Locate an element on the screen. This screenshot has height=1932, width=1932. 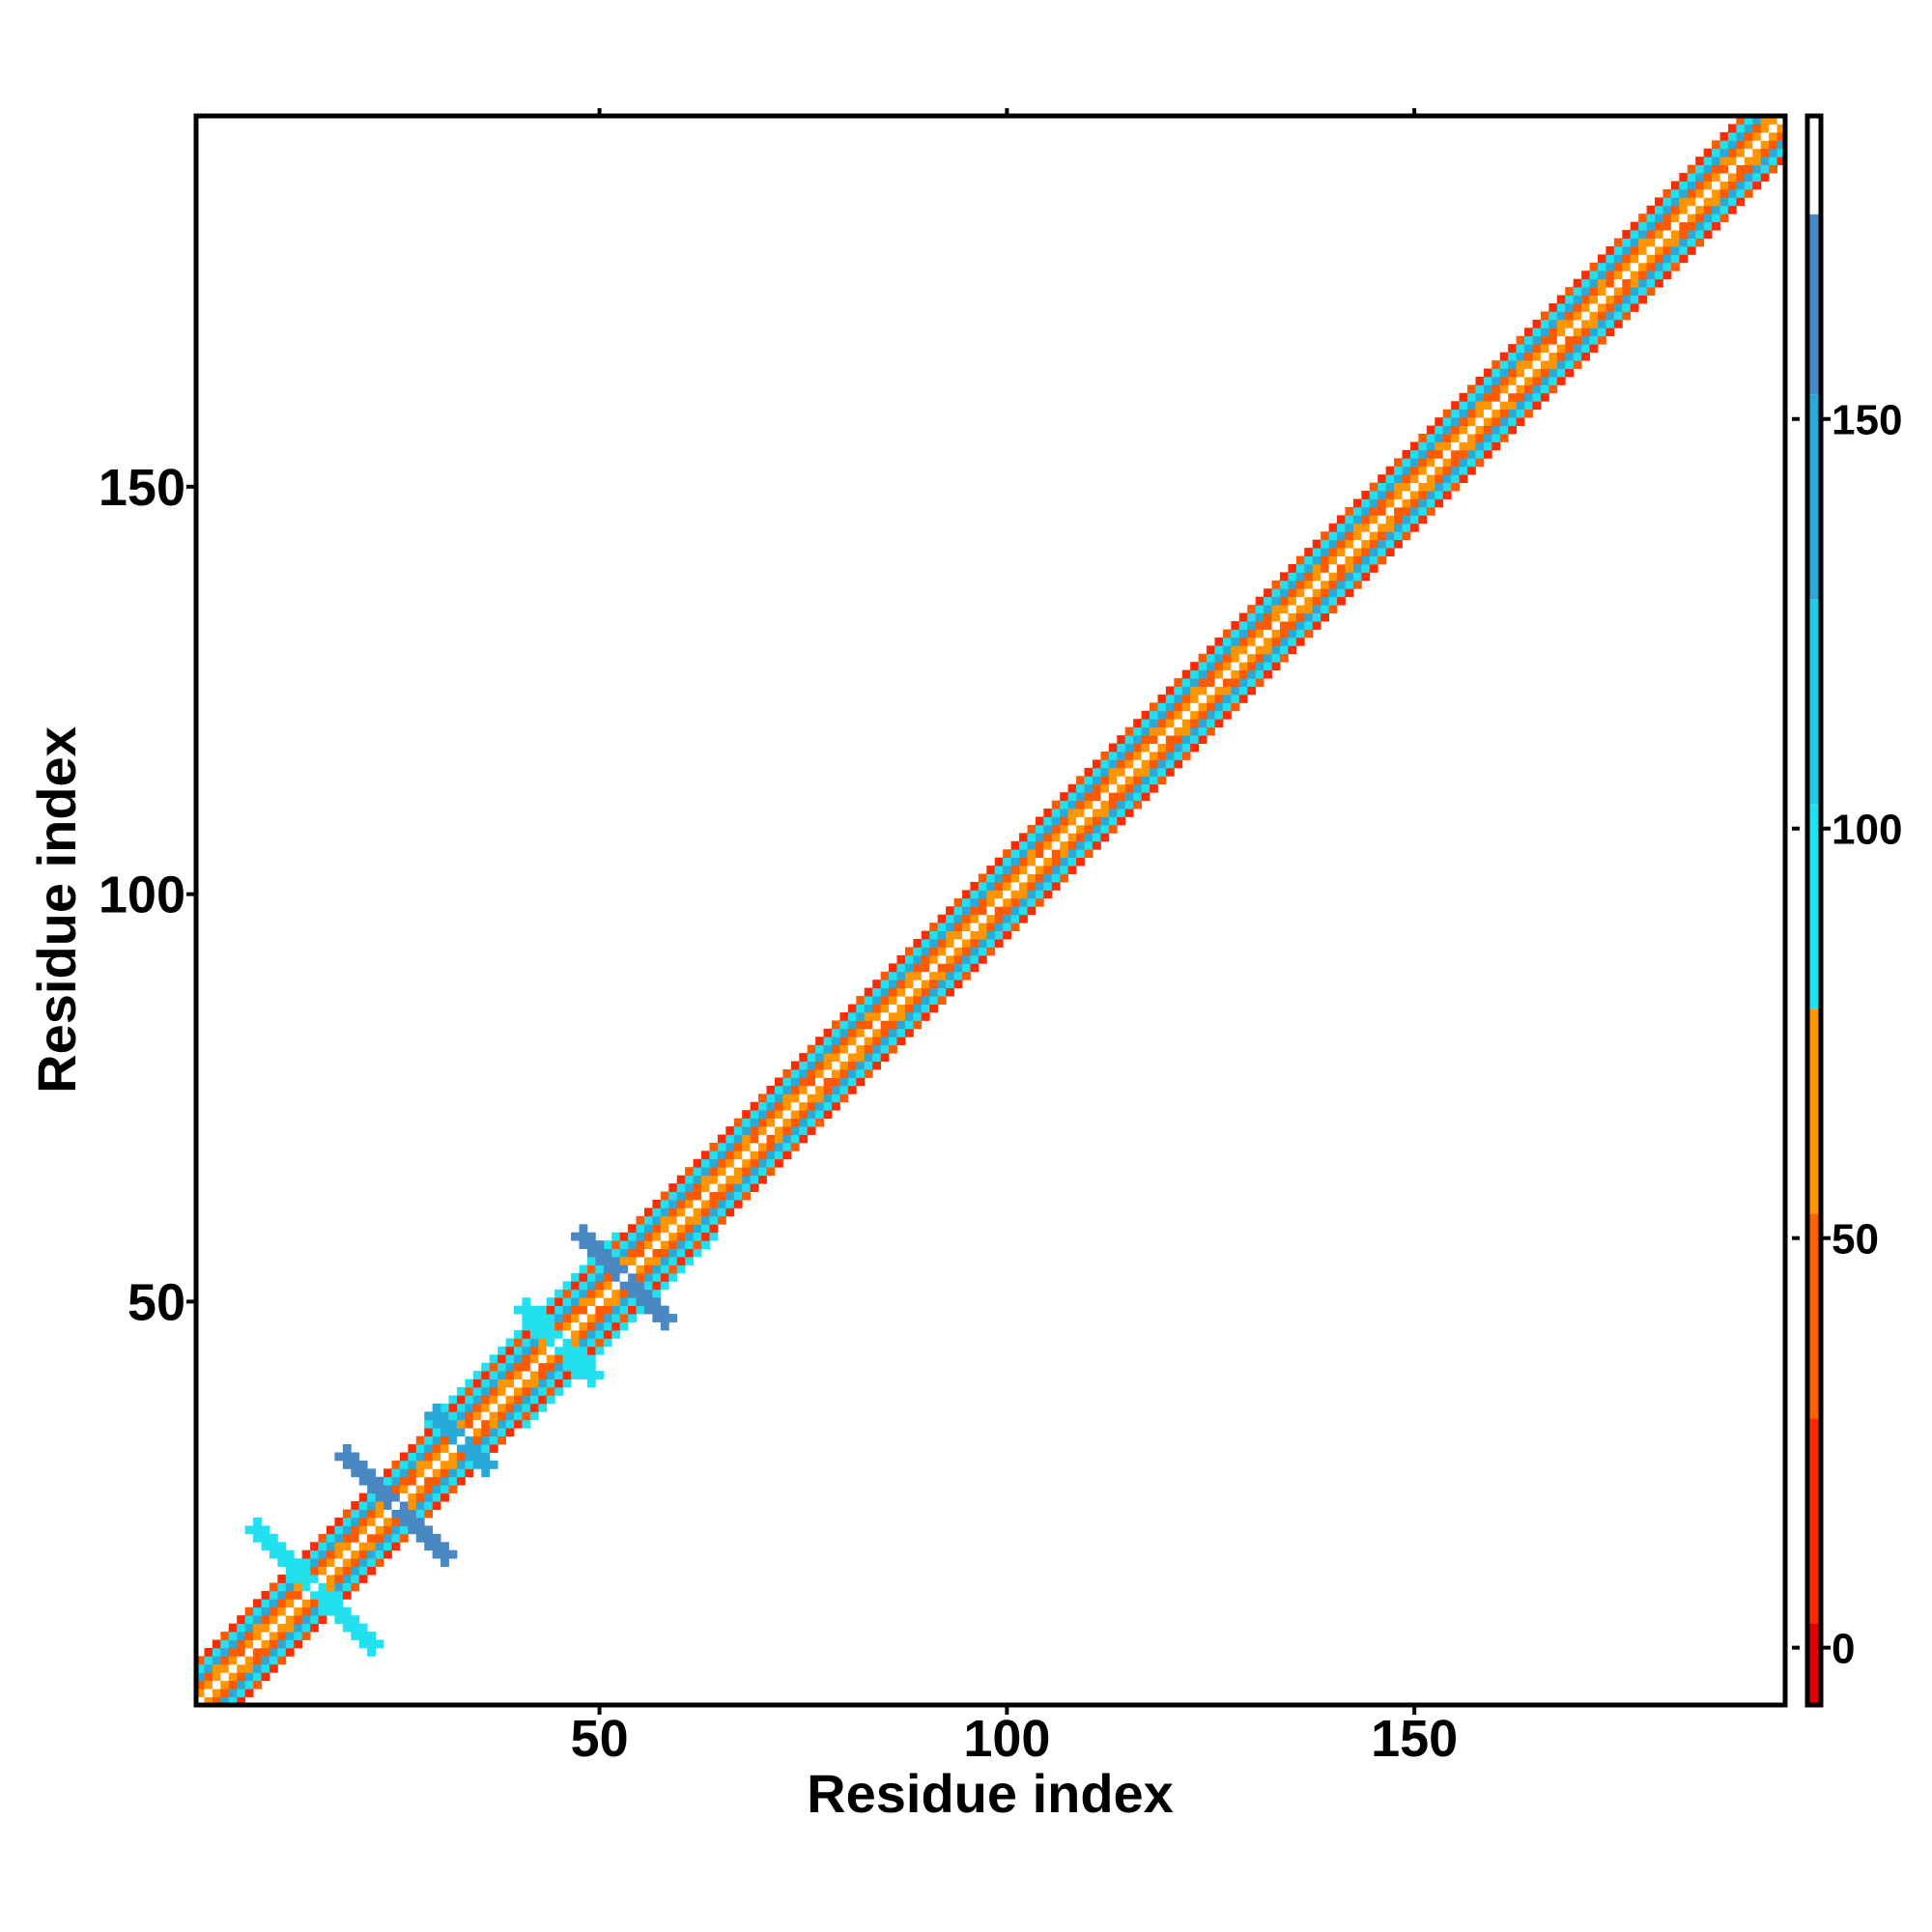
y-axis-title: Residue index is located at coordinates (56, 910).